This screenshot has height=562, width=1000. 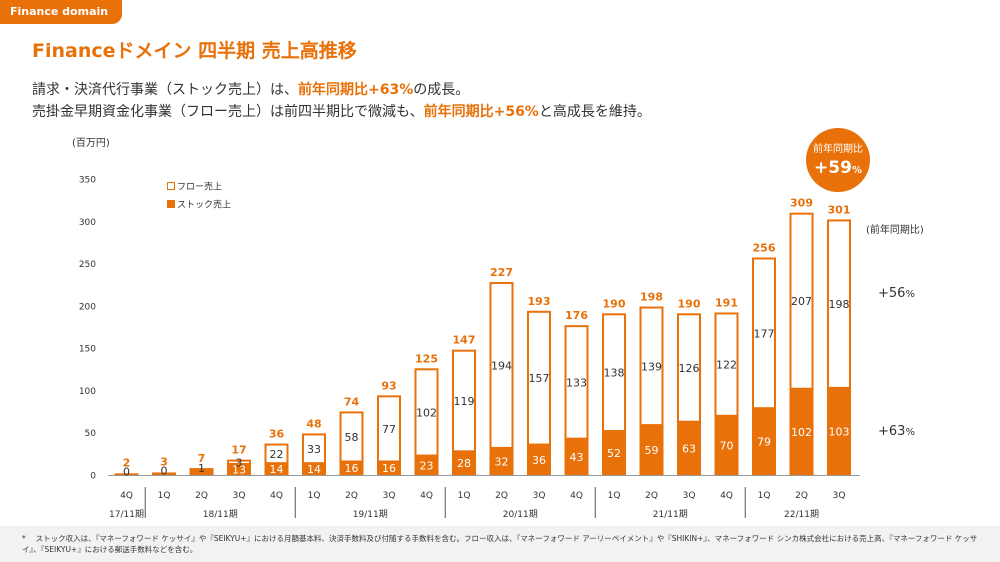 What do you see at coordinates (204, 205) in the screenshot?
I see `legend-label-stock: ストック売上` at bounding box center [204, 205].